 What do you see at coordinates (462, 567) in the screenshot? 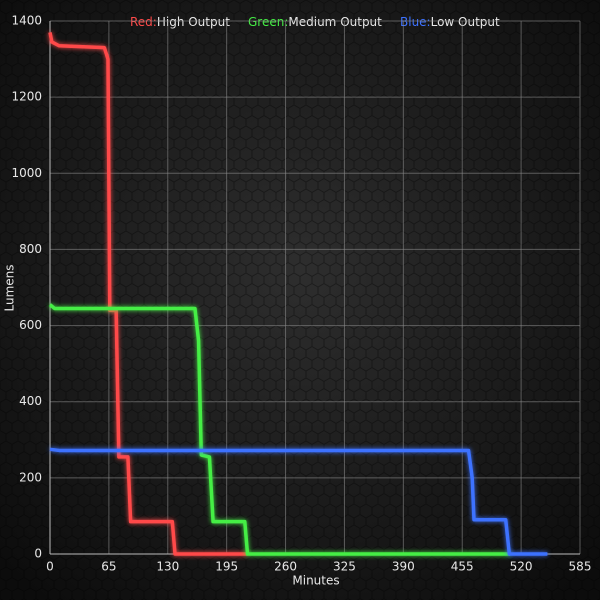
I see `x-tick-label: 455` at bounding box center [462, 567].